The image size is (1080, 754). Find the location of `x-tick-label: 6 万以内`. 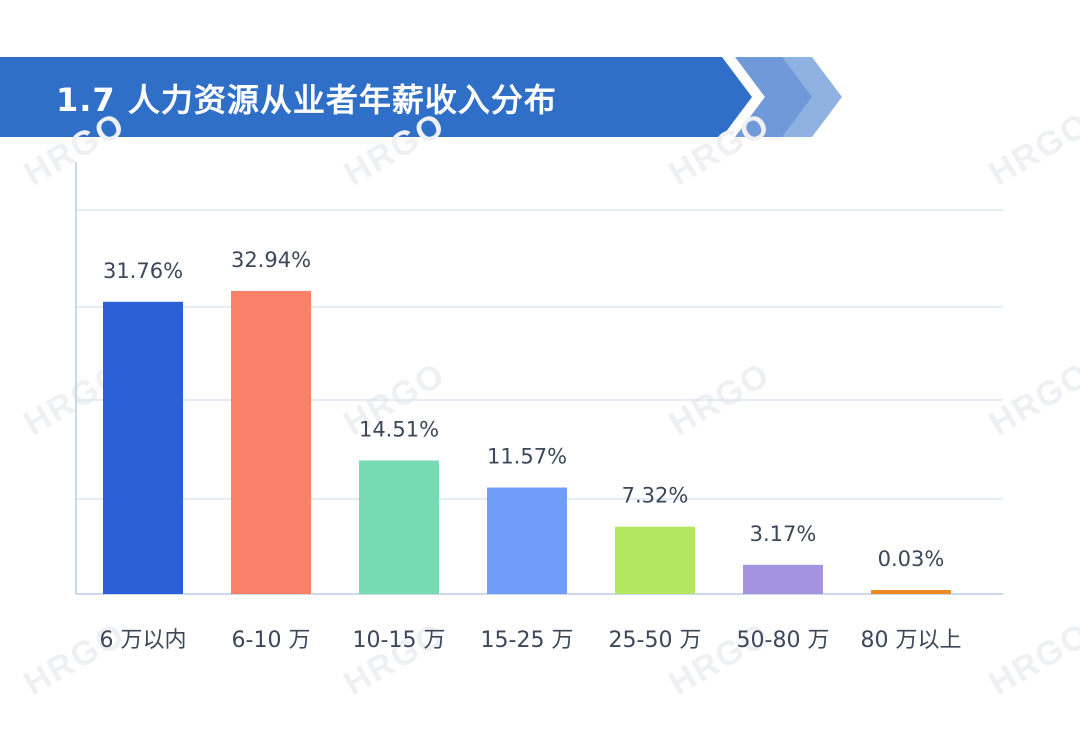

x-tick-label: 6 万以内 is located at coordinates (143, 640).